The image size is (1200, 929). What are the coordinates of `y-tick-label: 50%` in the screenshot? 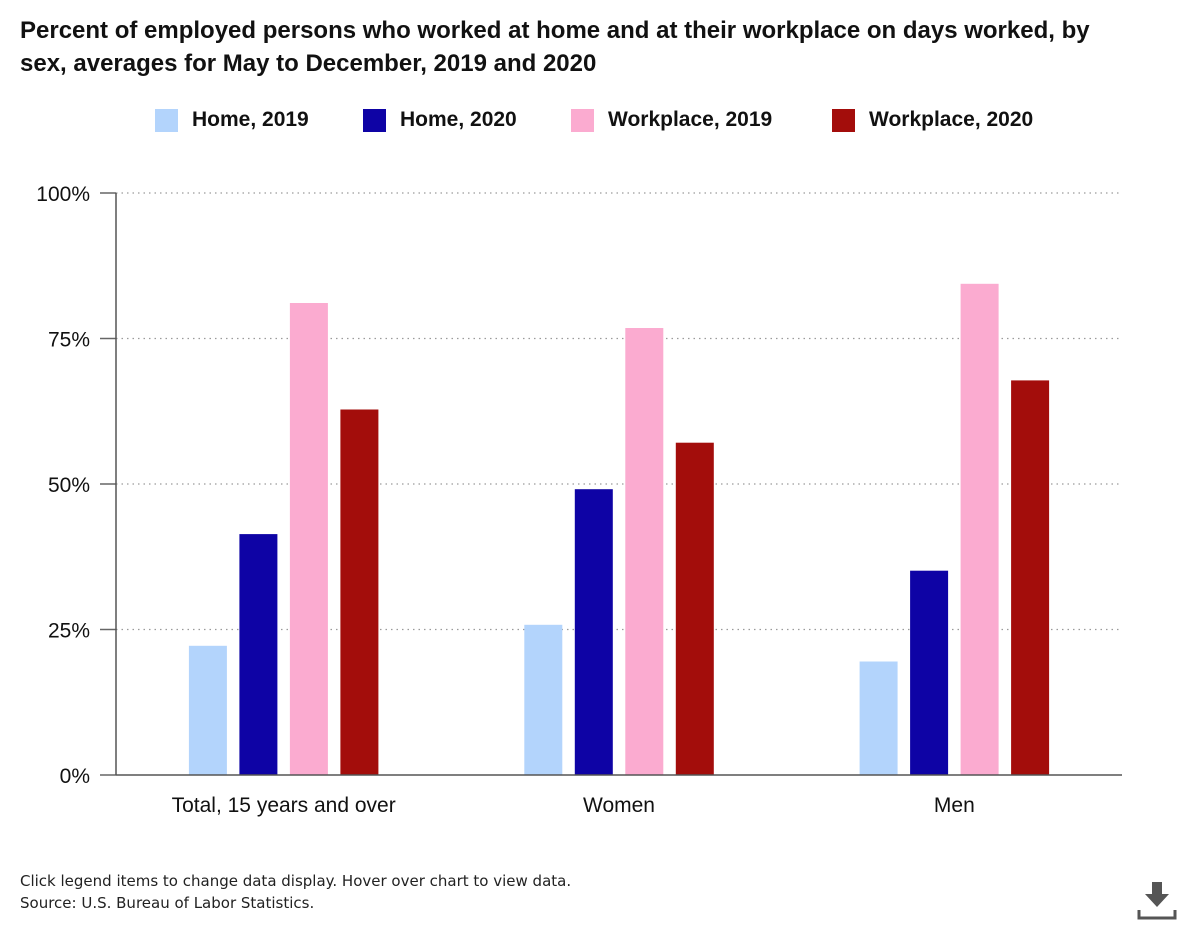 It's located at (69, 485).